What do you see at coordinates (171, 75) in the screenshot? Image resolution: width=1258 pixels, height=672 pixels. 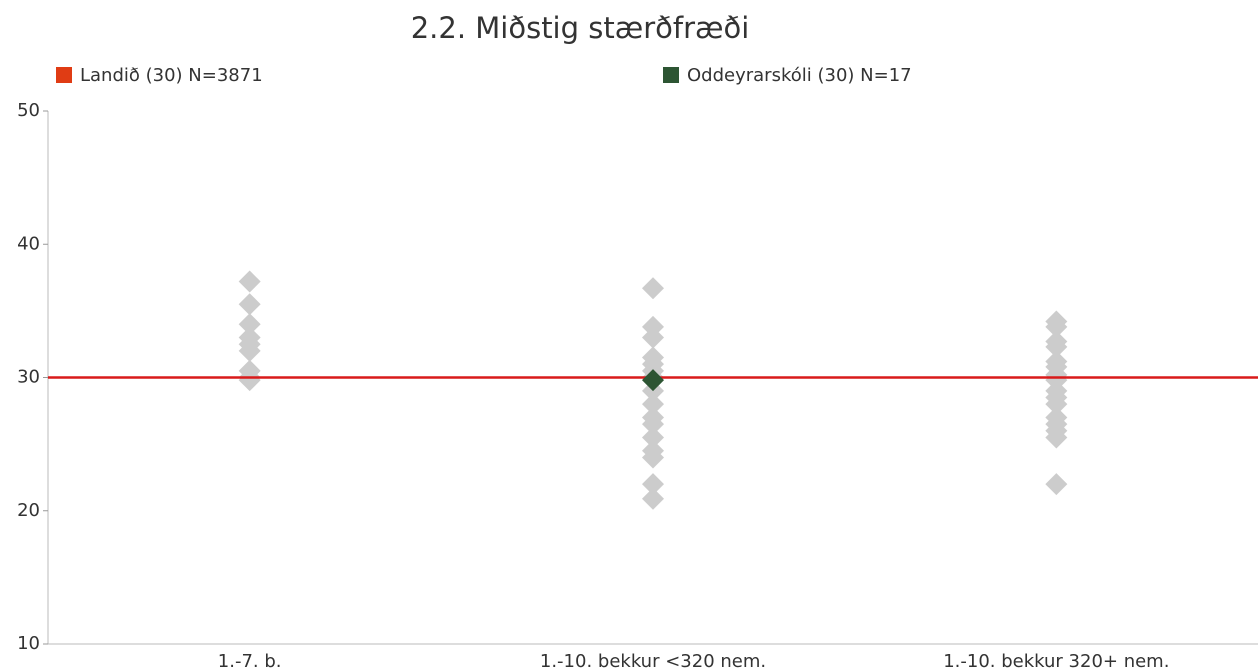 I see `legend-label: Landið (30) N=3871` at bounding box center [171, 75].